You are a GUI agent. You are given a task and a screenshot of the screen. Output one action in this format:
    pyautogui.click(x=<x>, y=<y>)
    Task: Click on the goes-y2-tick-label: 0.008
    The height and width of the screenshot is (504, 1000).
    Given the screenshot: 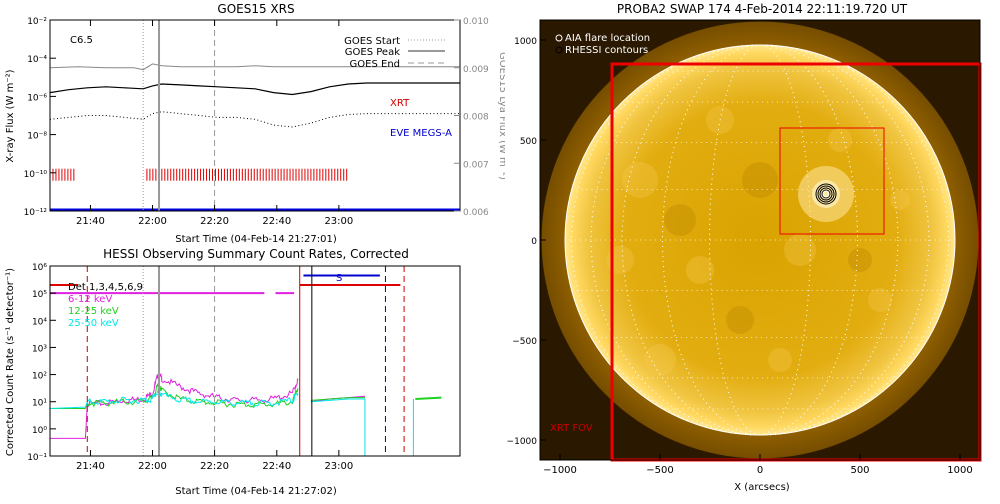 What is the action you would take?
    pyautogui.click(x=476, y=118)
    